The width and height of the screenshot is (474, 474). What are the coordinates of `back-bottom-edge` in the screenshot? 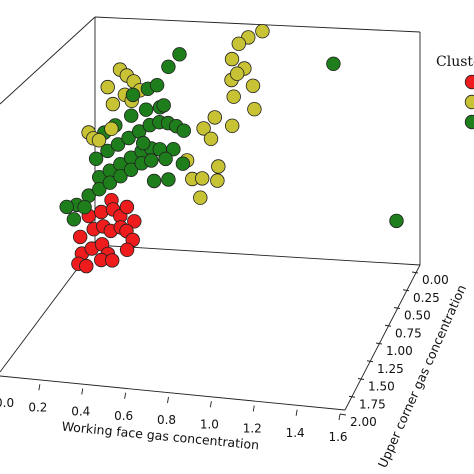 It's located at (257, 255).